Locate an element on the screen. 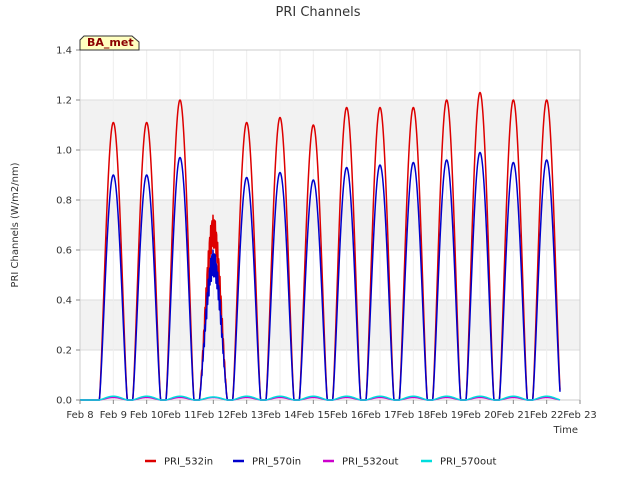  x-tick-label: Feb 13 is located at coordinates (247, 415).